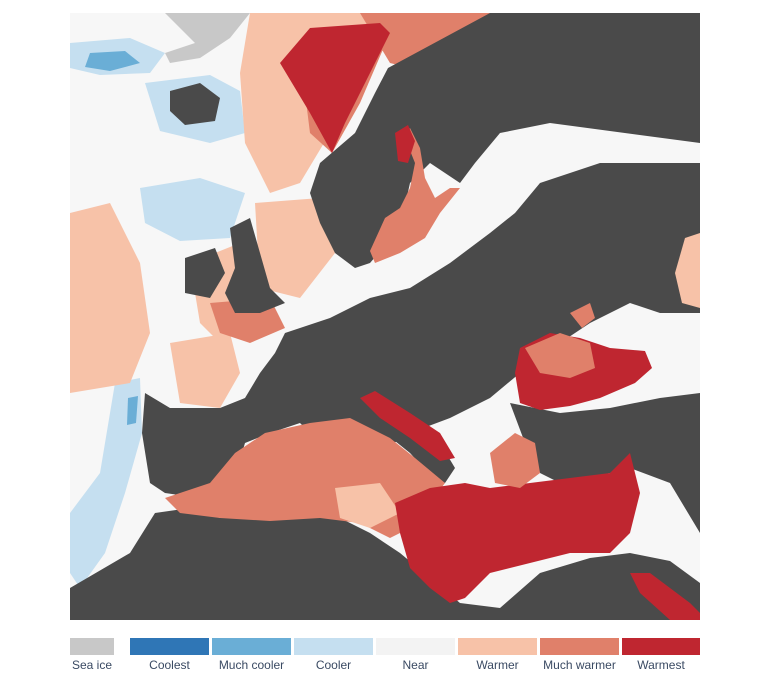  Describe the element at coordinates (605, 463) in the screenshot. I see `anatolia-land` at that location.